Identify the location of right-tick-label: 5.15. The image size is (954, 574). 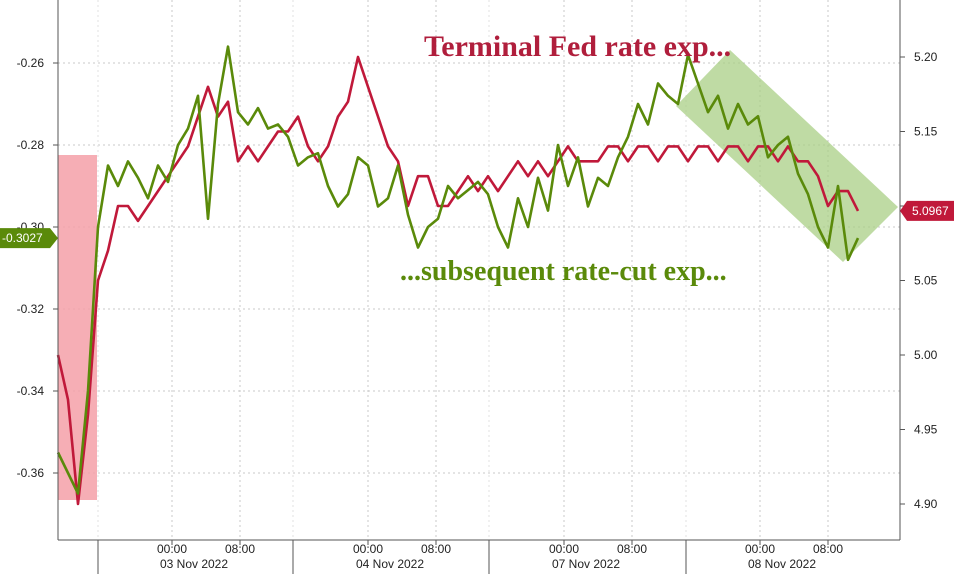
(926, 132).